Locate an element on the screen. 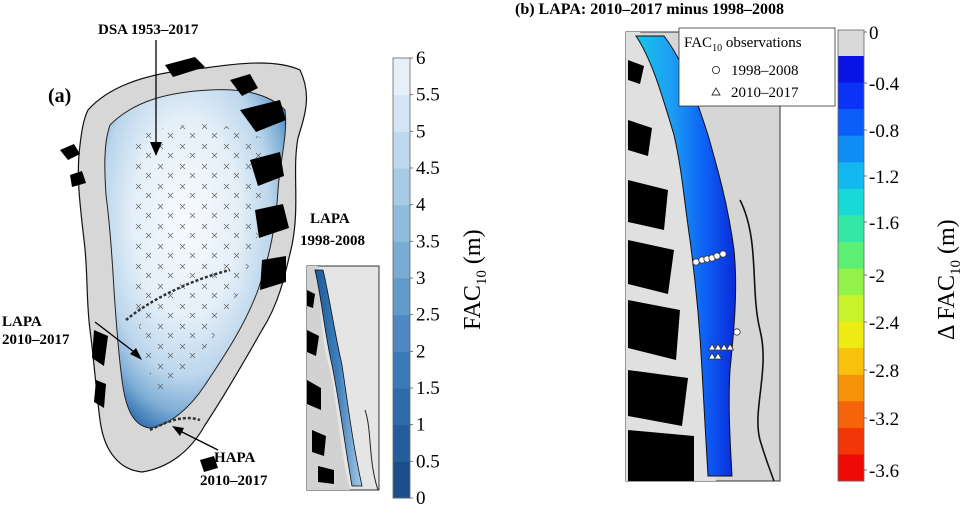  panel-b-coast-line is located at coordinates (757, 340).